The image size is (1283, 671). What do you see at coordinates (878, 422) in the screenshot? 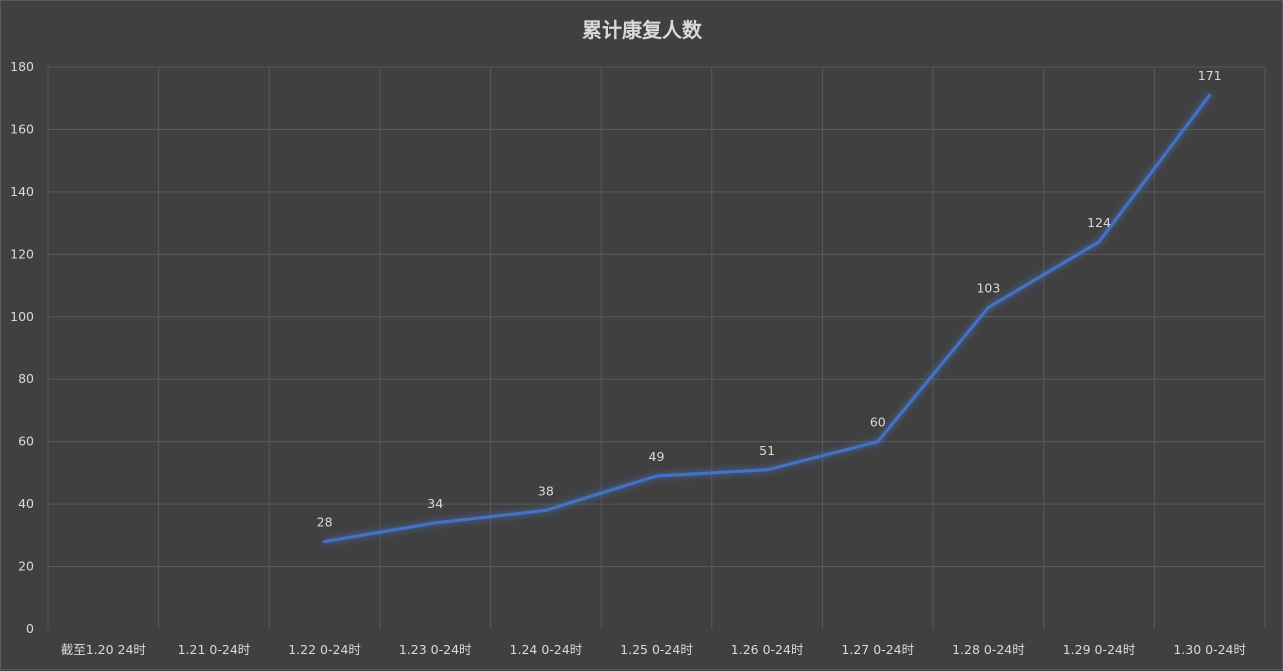
I see `data-label: 60` at bounding box center [878, 422].